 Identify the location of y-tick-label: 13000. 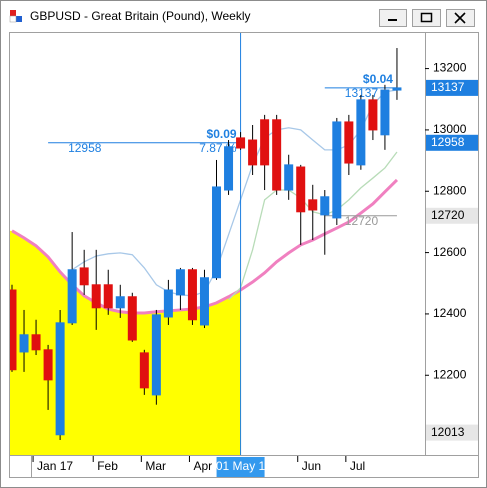
(450, 129).